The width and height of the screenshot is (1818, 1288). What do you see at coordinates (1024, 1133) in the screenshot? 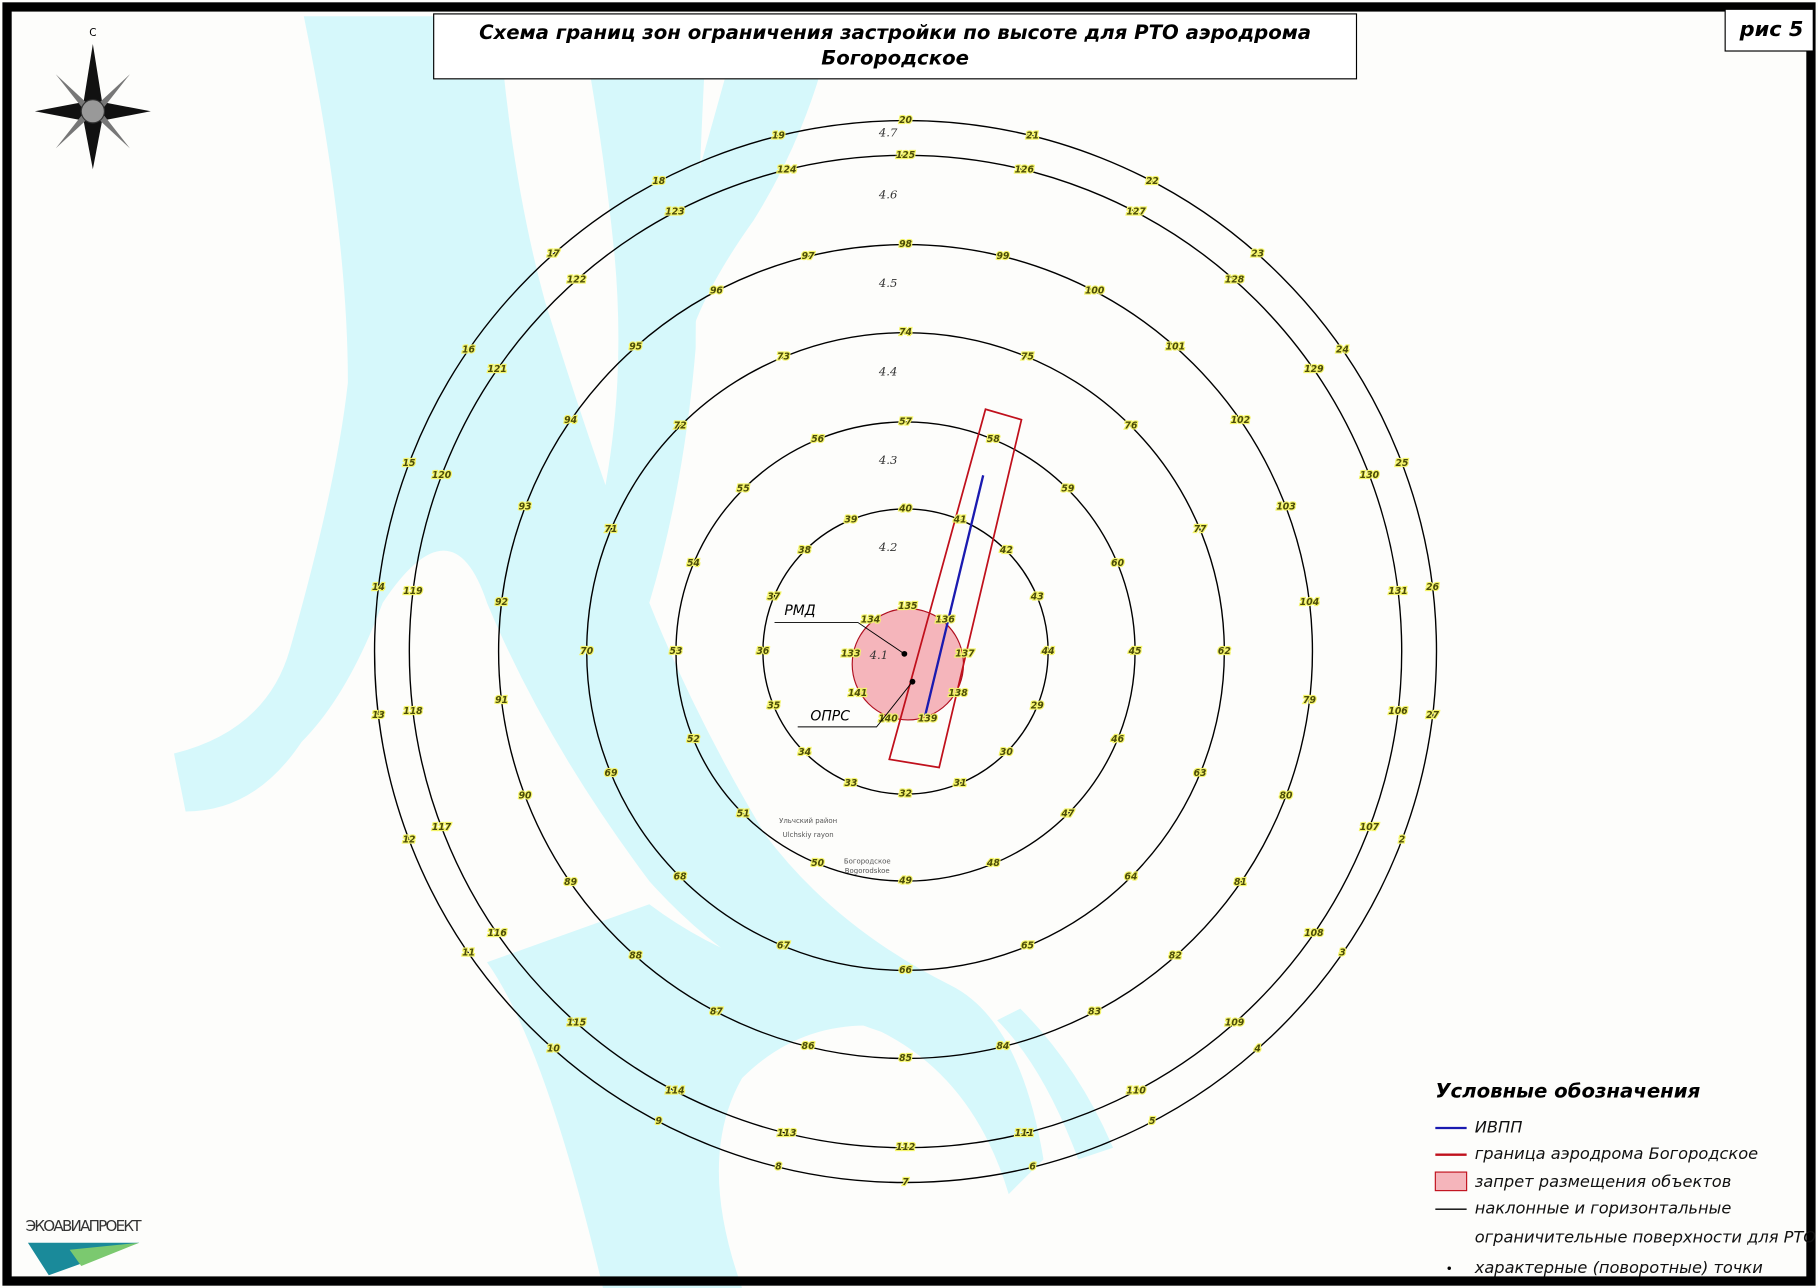
I see `point-label: 111` at bounding box center [1024, 1133].